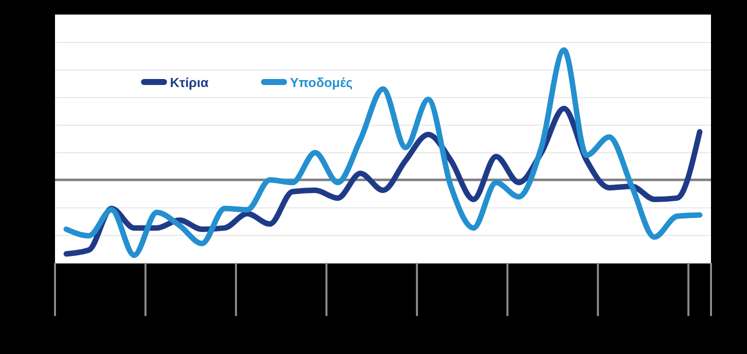 The width and height of the screenshot is (747, 354). What do you see at coordinates (321, 82) in the screenshot?
I see `legend-label: Υποδομές` at bounding box center [321, 82].